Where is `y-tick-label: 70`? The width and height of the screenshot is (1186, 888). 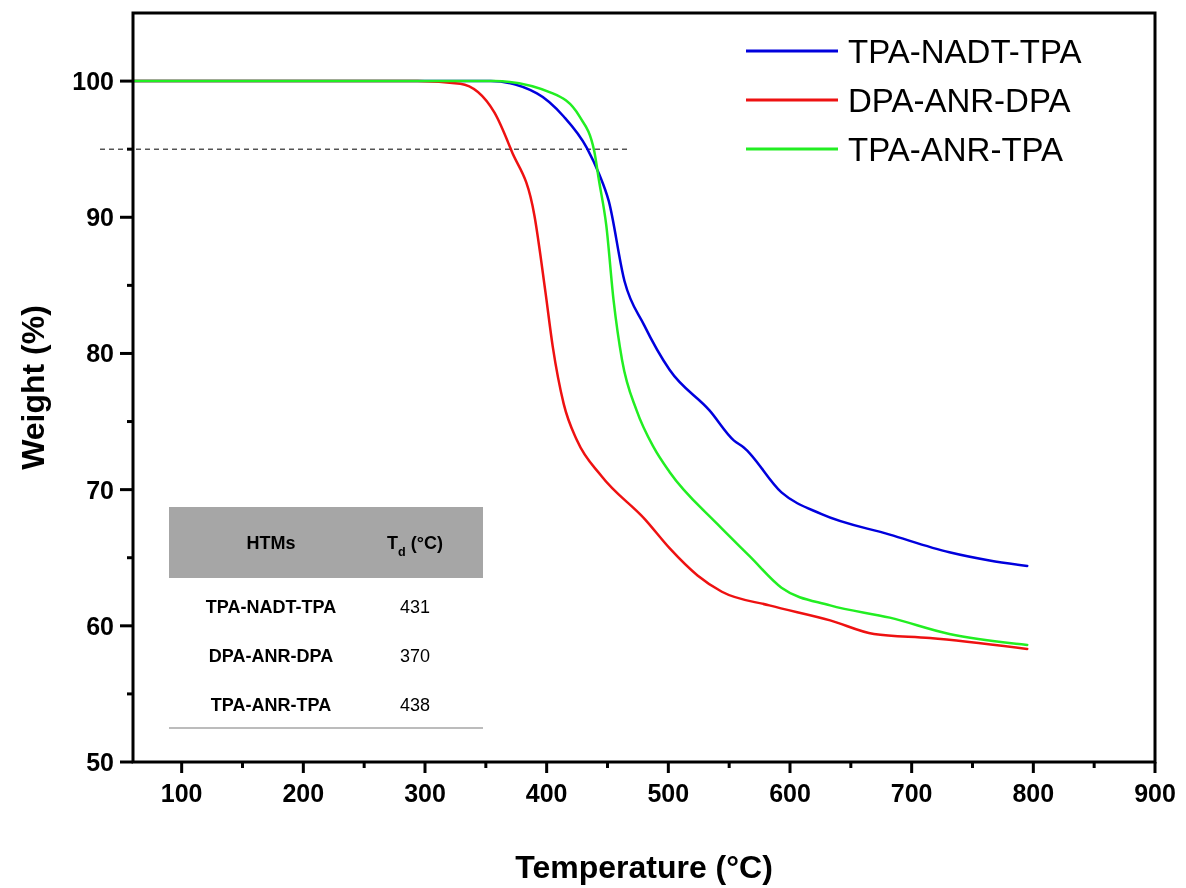
y-tick-label: 70 is located at coordinates (100, 489).